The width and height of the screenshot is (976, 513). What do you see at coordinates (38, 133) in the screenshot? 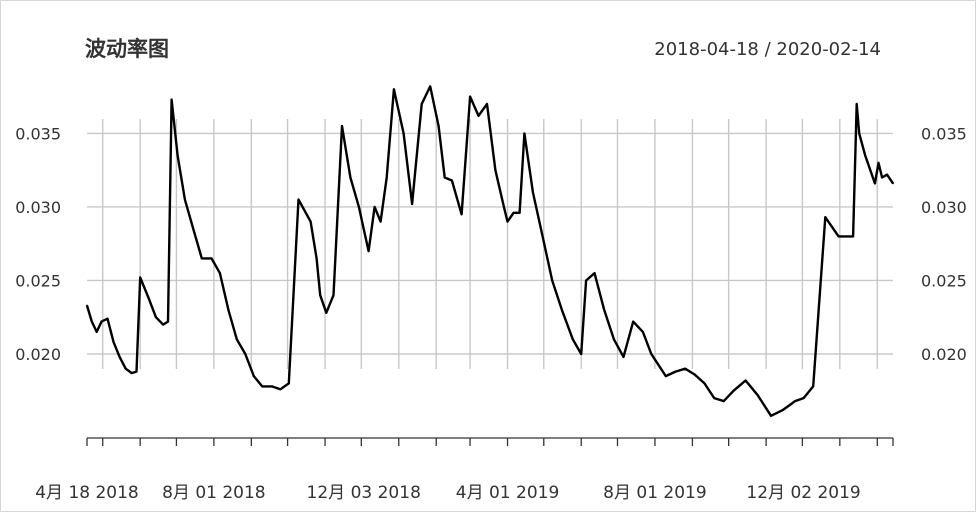
I see `y-tick-label-left: 0.035` at bounding box center [38, 133].